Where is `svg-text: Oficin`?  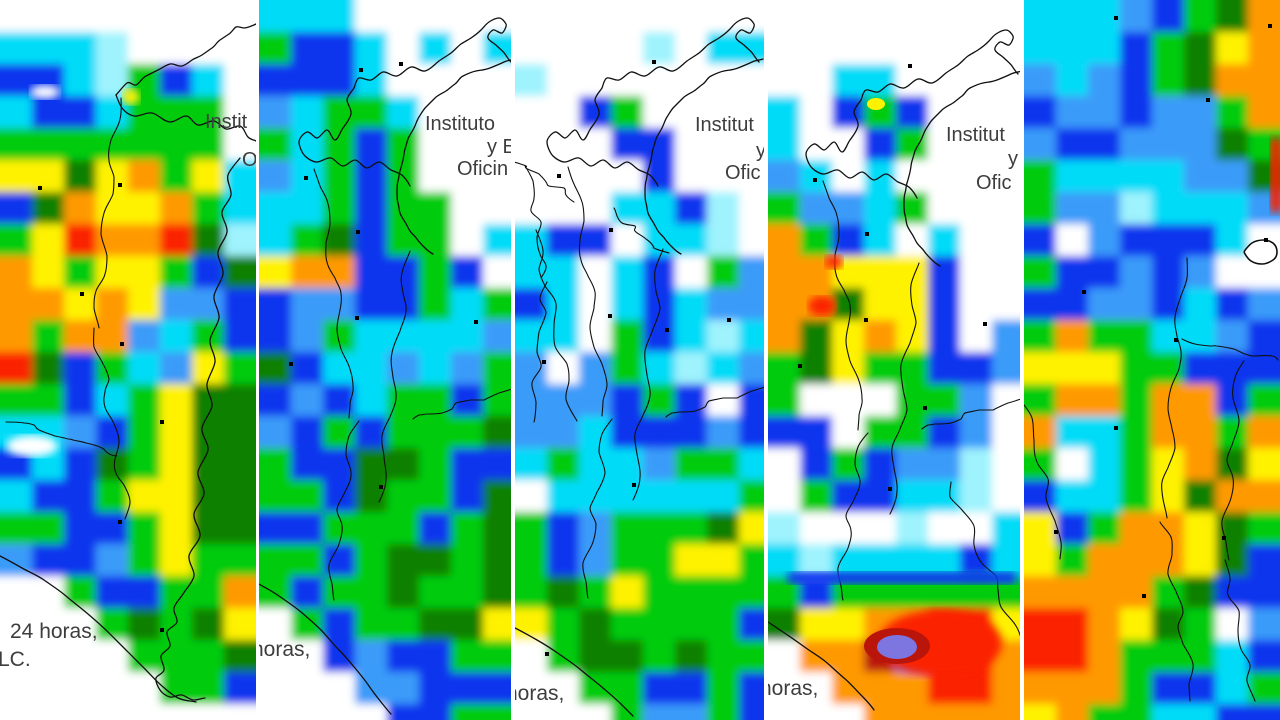
svg-text: Oficin is located at coordinates (482, 169).